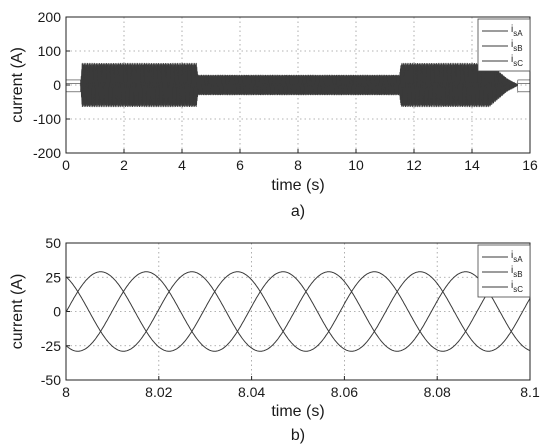  I want to click on x-tick-label: 8.04, so click(251, 392).